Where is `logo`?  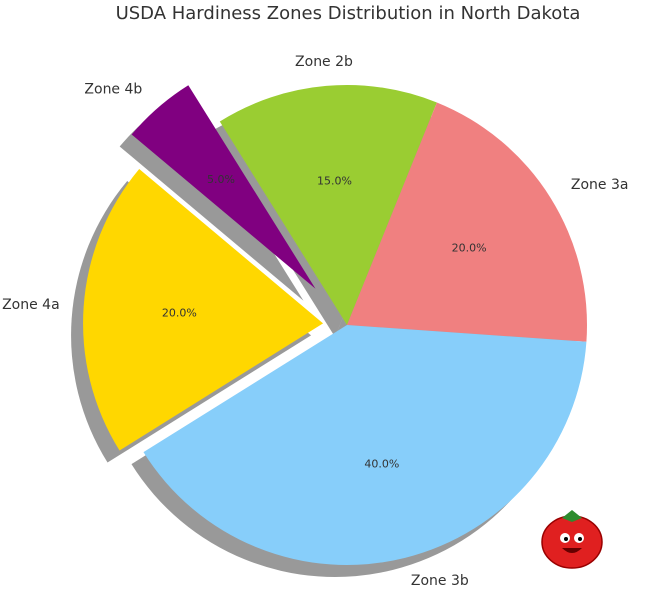
logo is located at coordinates (572, 539).